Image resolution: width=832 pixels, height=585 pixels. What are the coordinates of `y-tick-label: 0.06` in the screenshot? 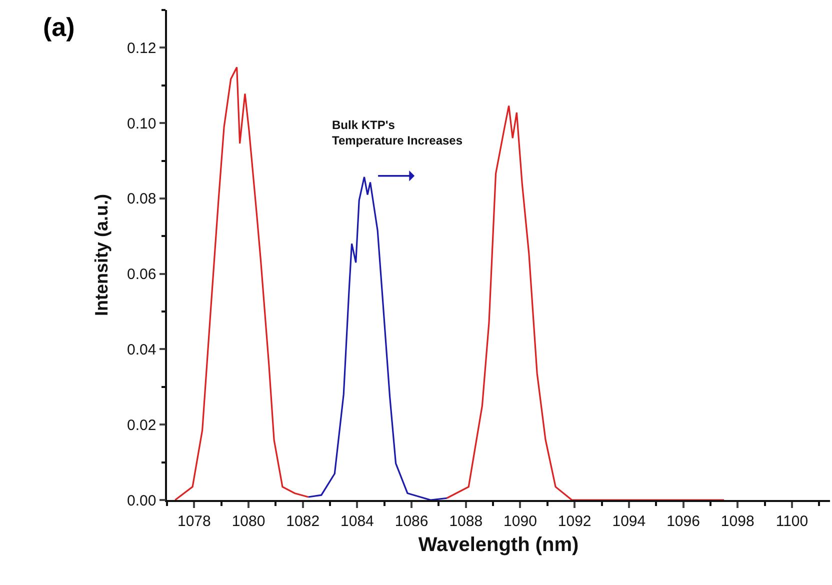 It's located at (141, 275).